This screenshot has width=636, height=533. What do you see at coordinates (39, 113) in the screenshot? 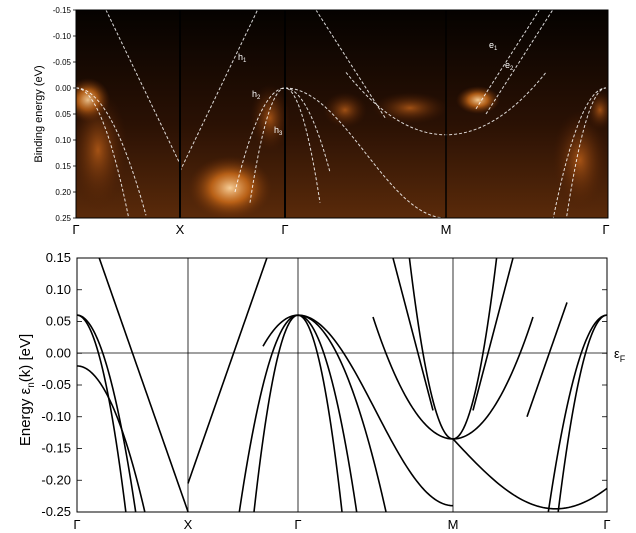
I see `arpes-y-axis-label: Binding energy (eV)` at bounding box center [39, 113].